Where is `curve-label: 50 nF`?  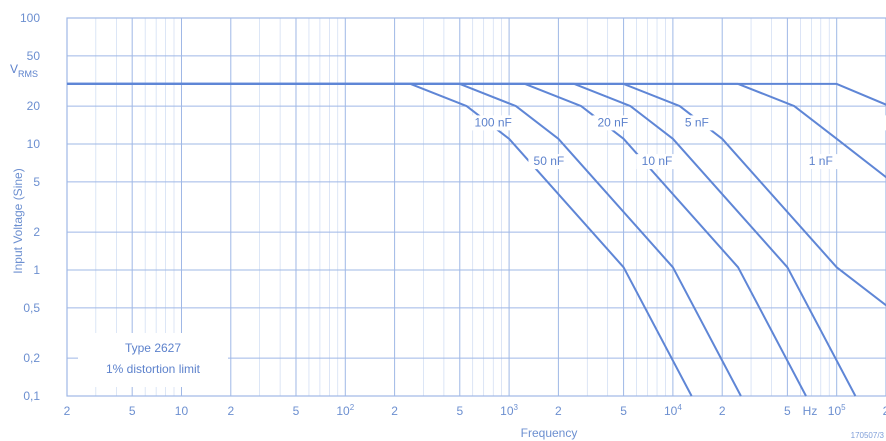 curve-label: 50 nF is located at coordinates (549, 161).